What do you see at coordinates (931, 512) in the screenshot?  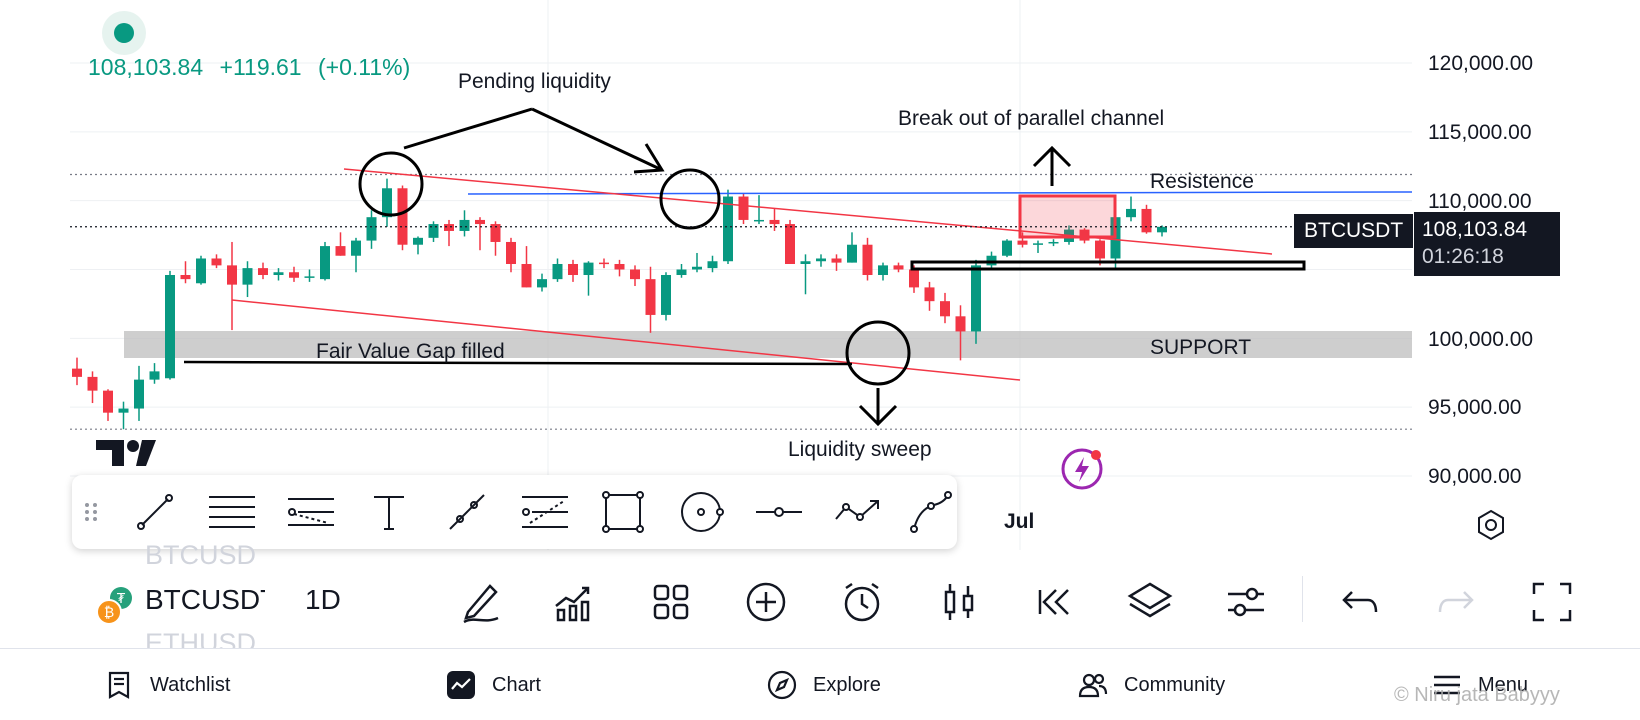 I see `curve-tool-icon` at bounding box center [931, 512].